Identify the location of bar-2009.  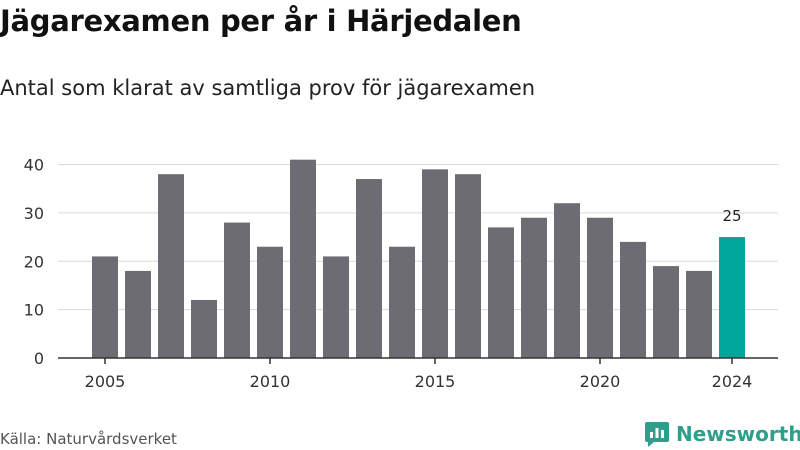
(237, 290).